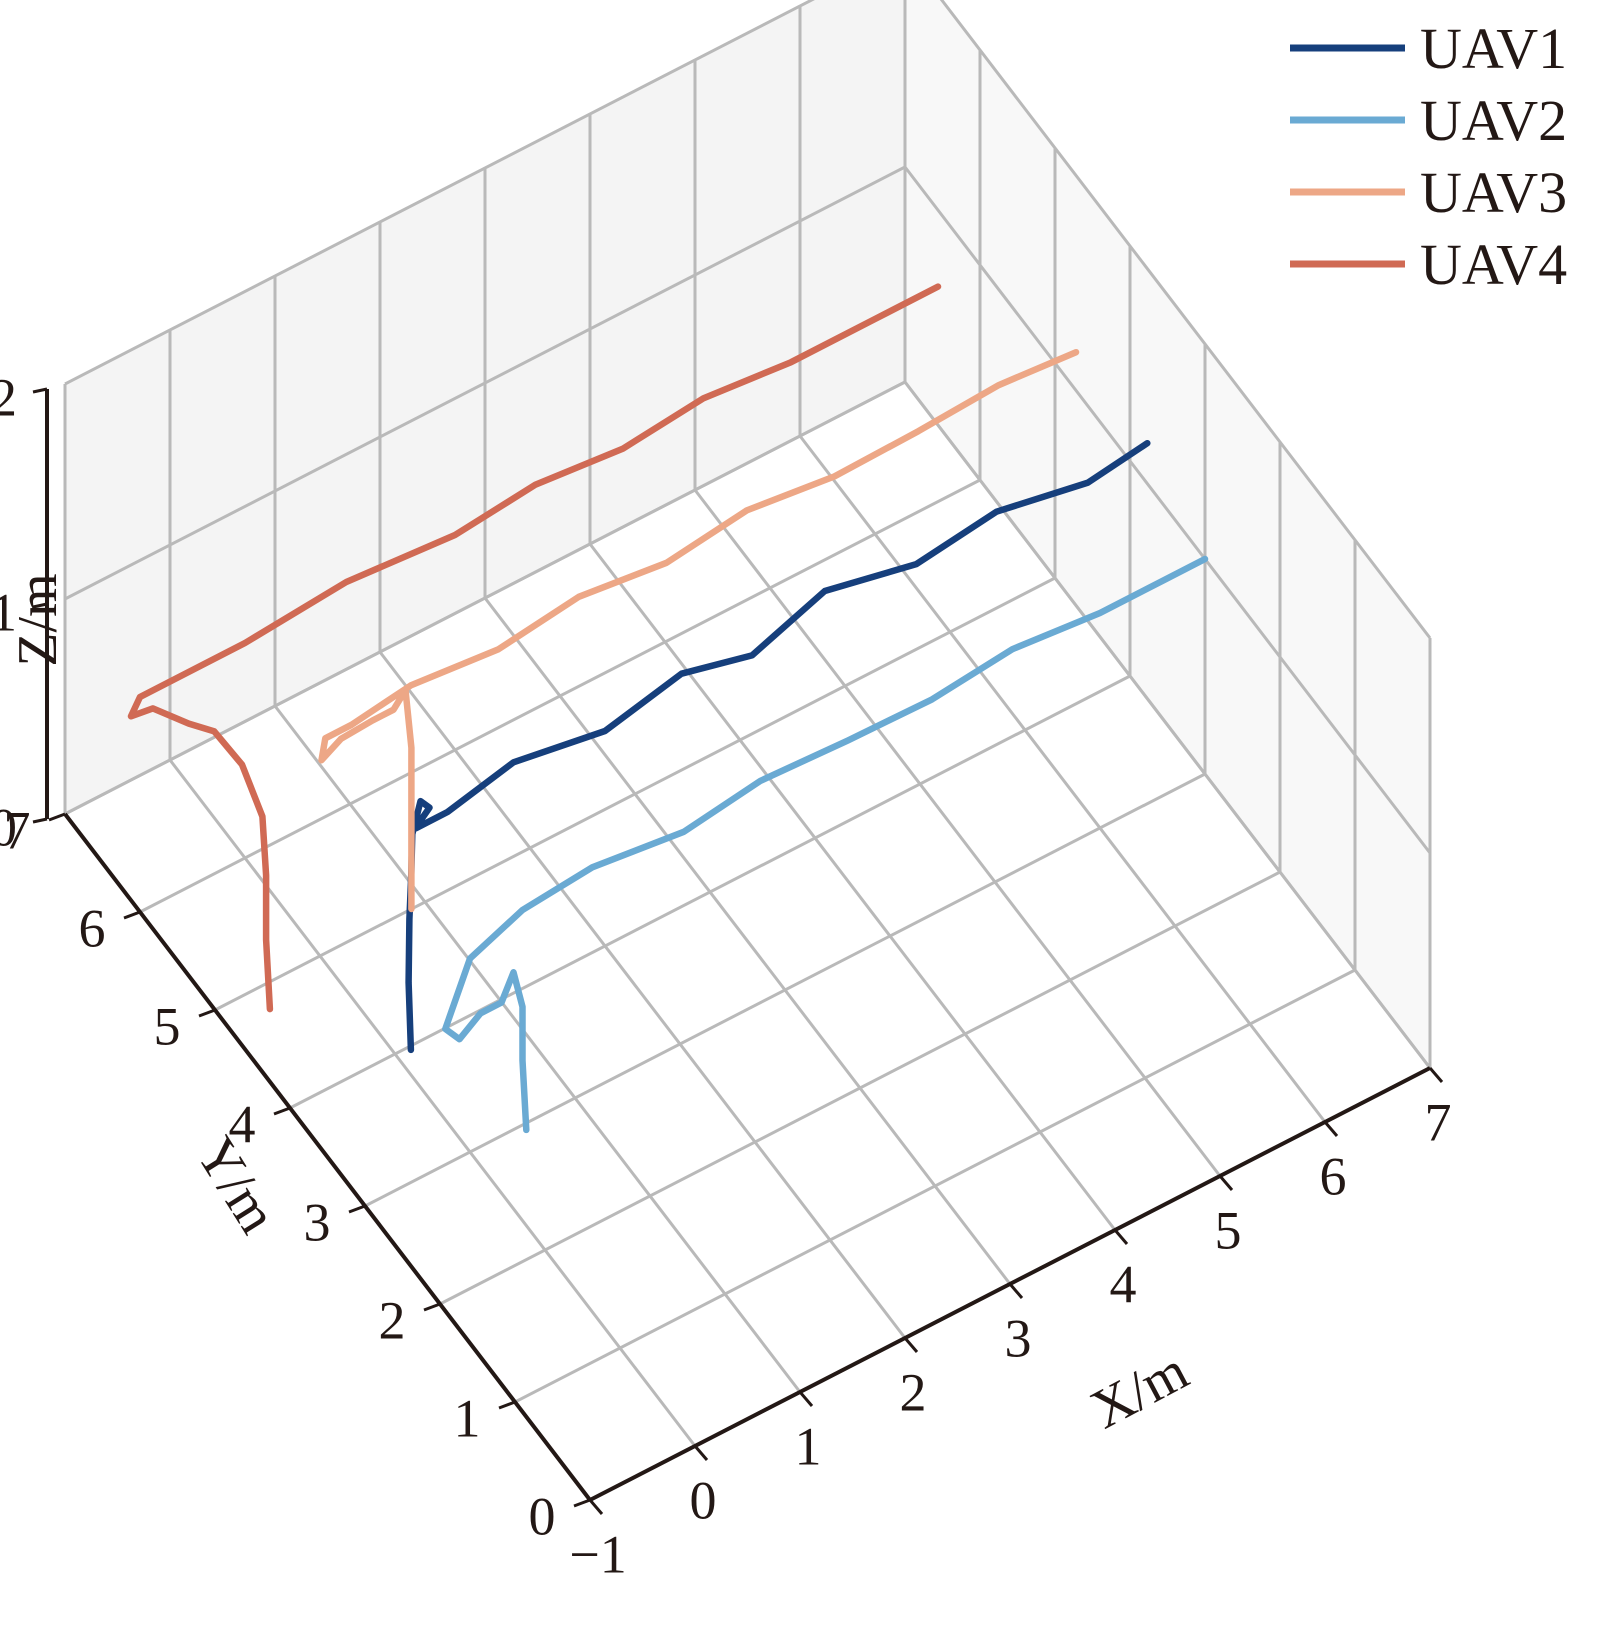 This screenshot has width=1603, height=1640. Describe the element at coordinates (542, 1516) in the screenshot. I see `y-tick-label: 0` at that location.